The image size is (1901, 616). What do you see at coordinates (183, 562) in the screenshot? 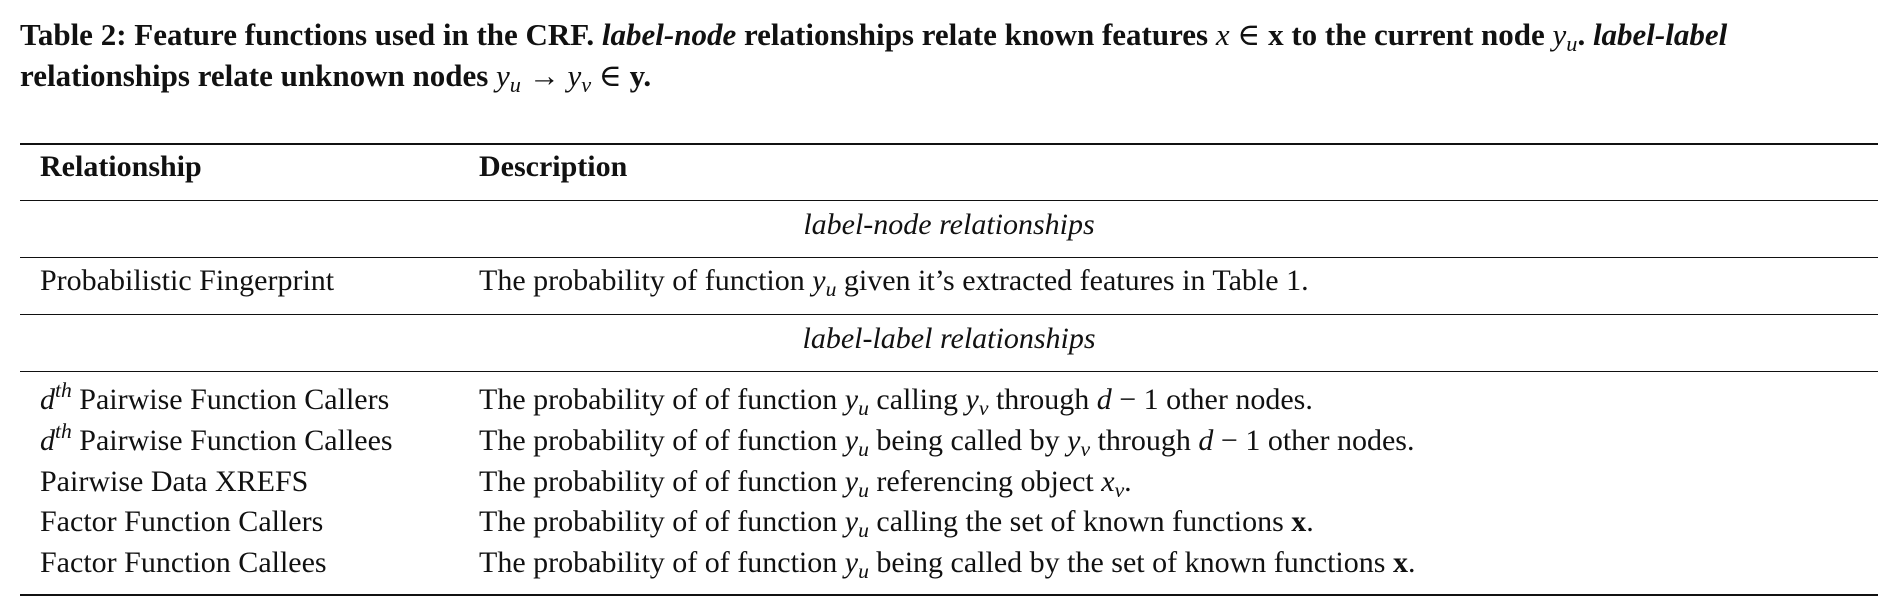
I see `relationship-cell: Factor Function Callees` at bounding box center [183, 562].